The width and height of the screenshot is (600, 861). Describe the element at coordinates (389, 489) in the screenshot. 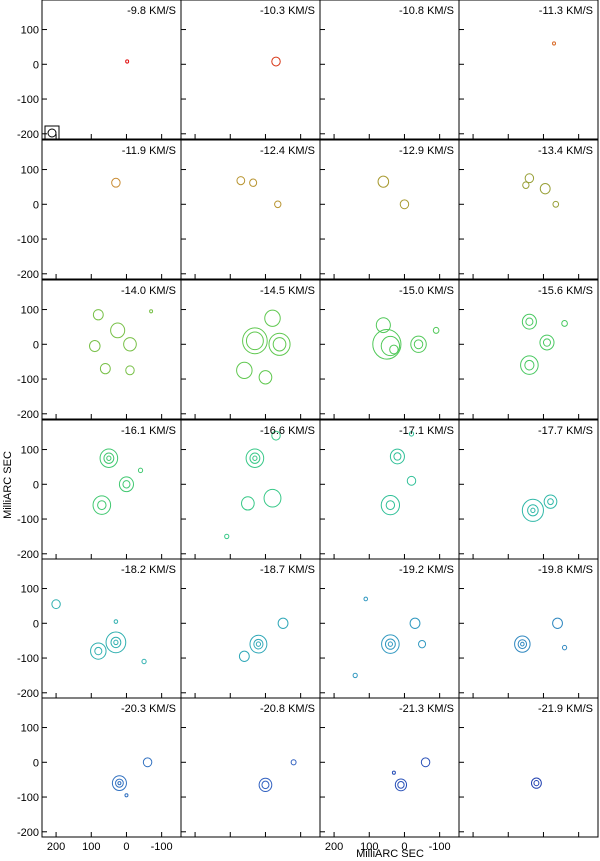

I see `channel-panel: -17.1 KM/S` at that location.